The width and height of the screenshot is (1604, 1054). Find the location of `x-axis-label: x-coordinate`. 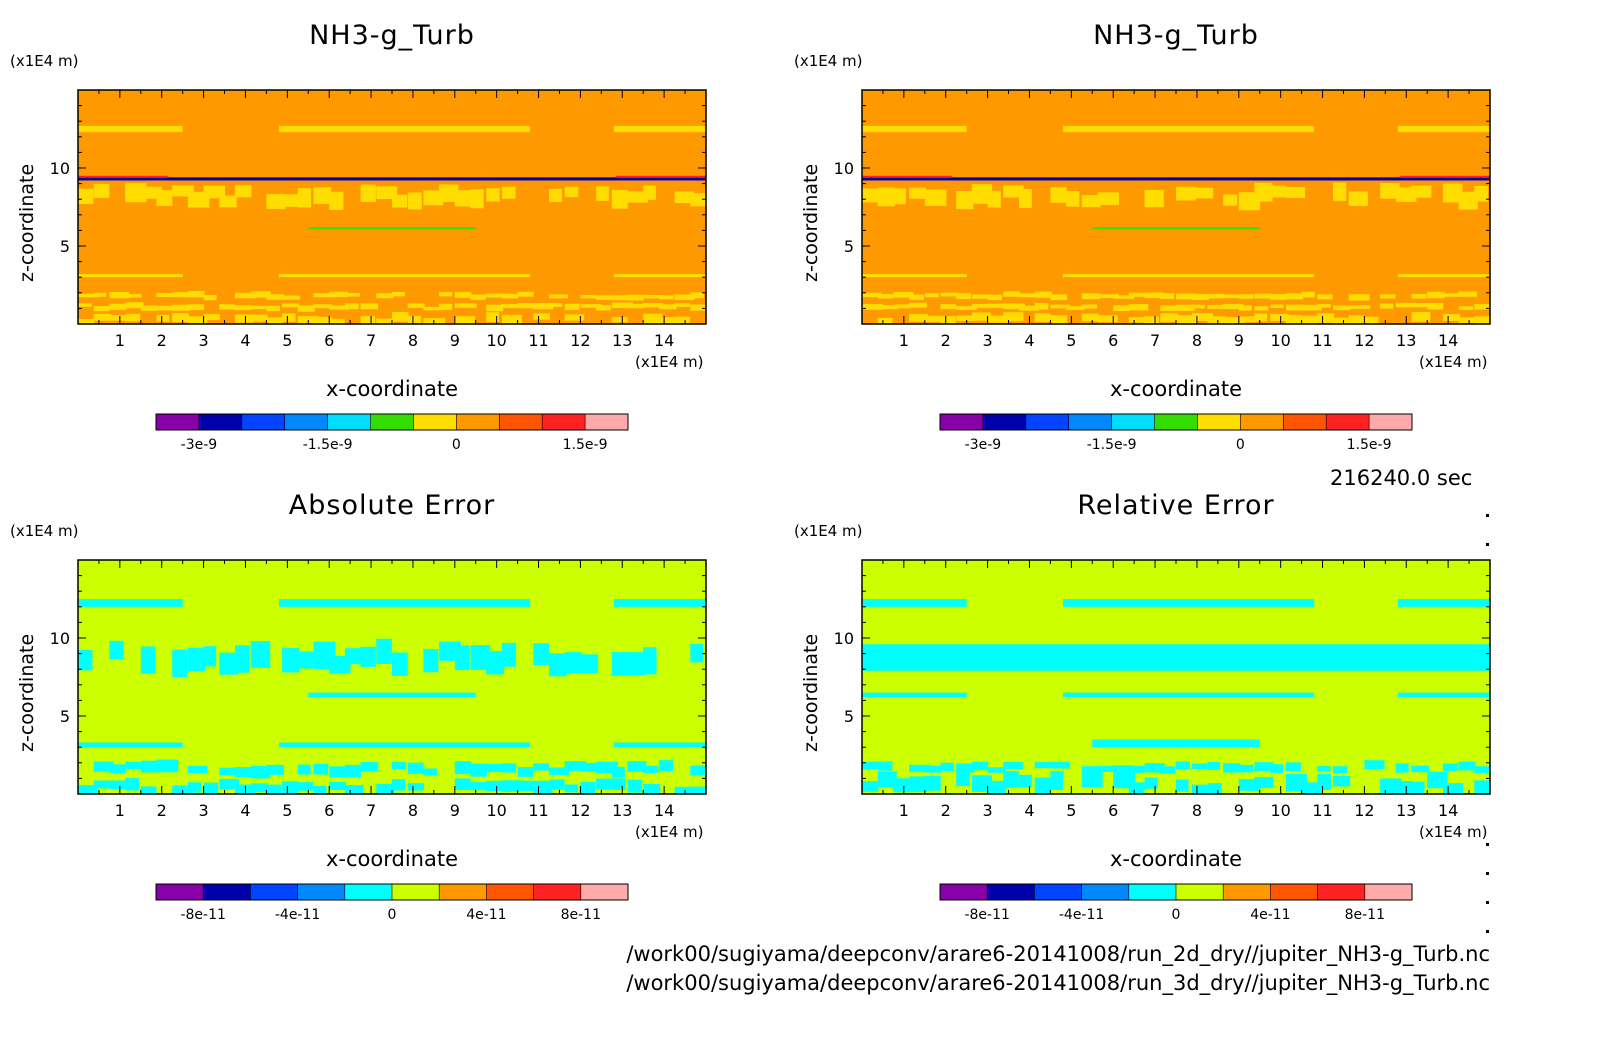

x-axis-label: x-coordinate is located at coordinates (1175, 859).